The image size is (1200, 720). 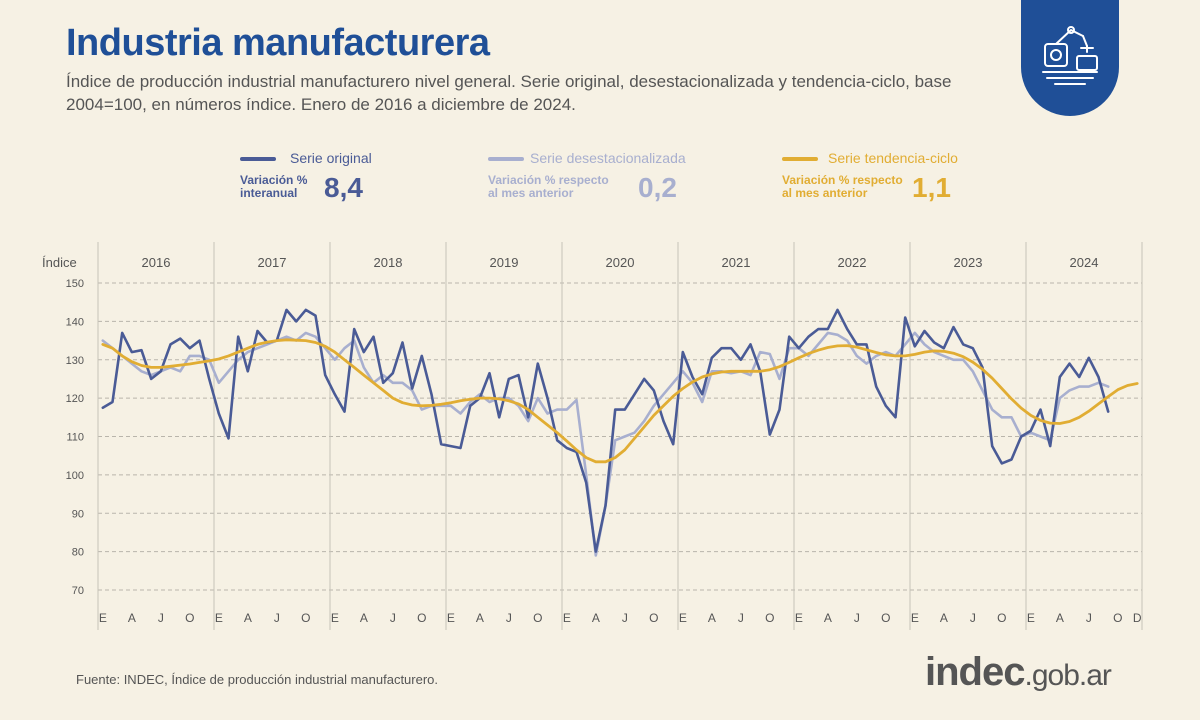 I want to click on var-label-trend-cycle: Variación % respecto al mes anterior, so click(x=842, y=186).